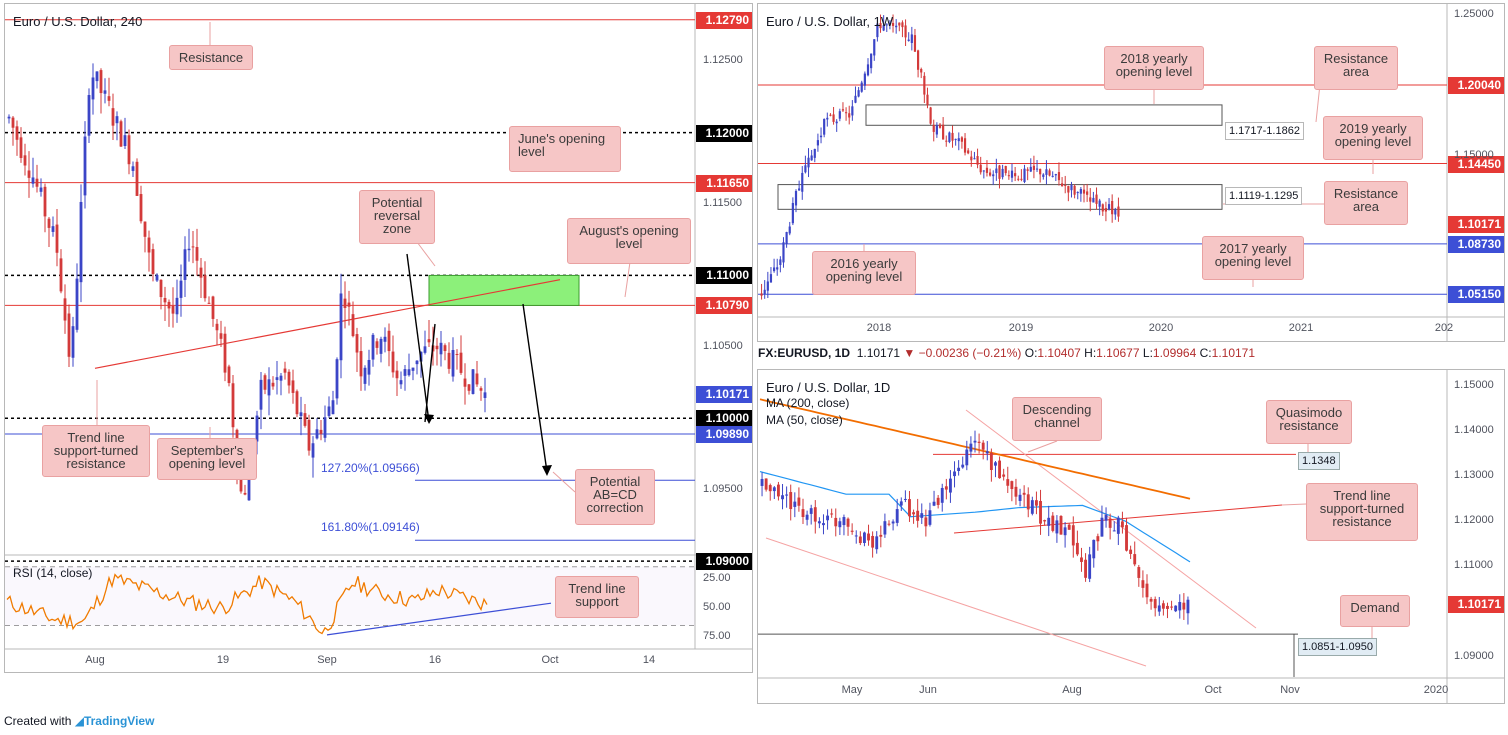  I want to click on 4h-y-tick: 1.12500, so click(723, 60).